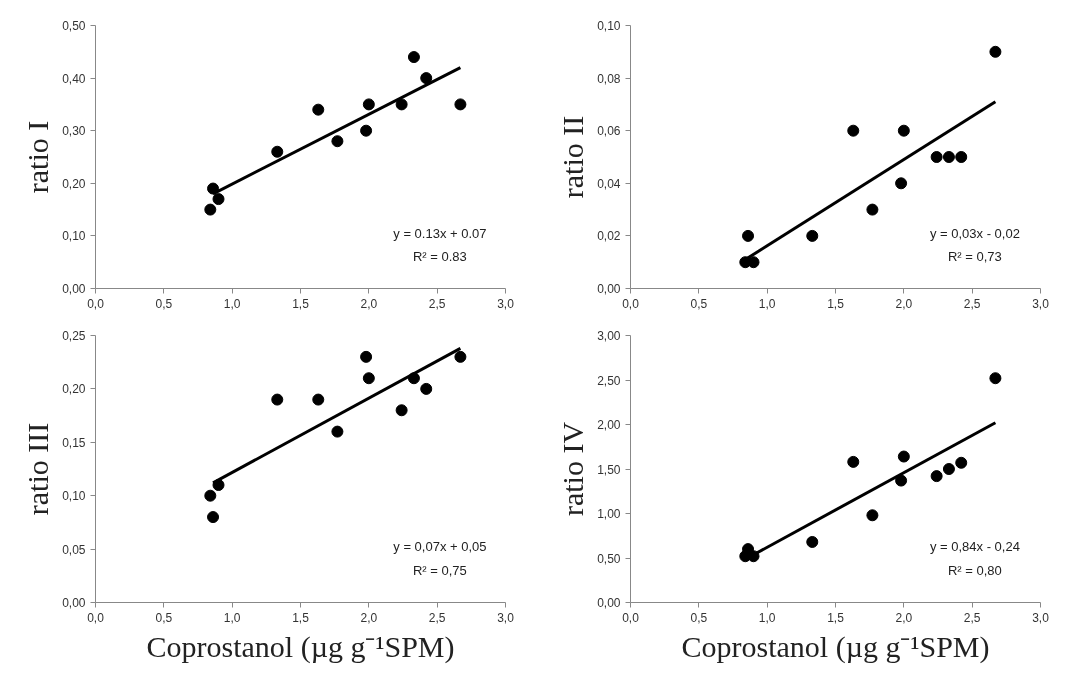 This screenshot has width=1078, height=684. What do you see at coordinates (609, 236) in the screenshot?
I see `y-tick-label: 0,02` at bounding box center [609, 236].